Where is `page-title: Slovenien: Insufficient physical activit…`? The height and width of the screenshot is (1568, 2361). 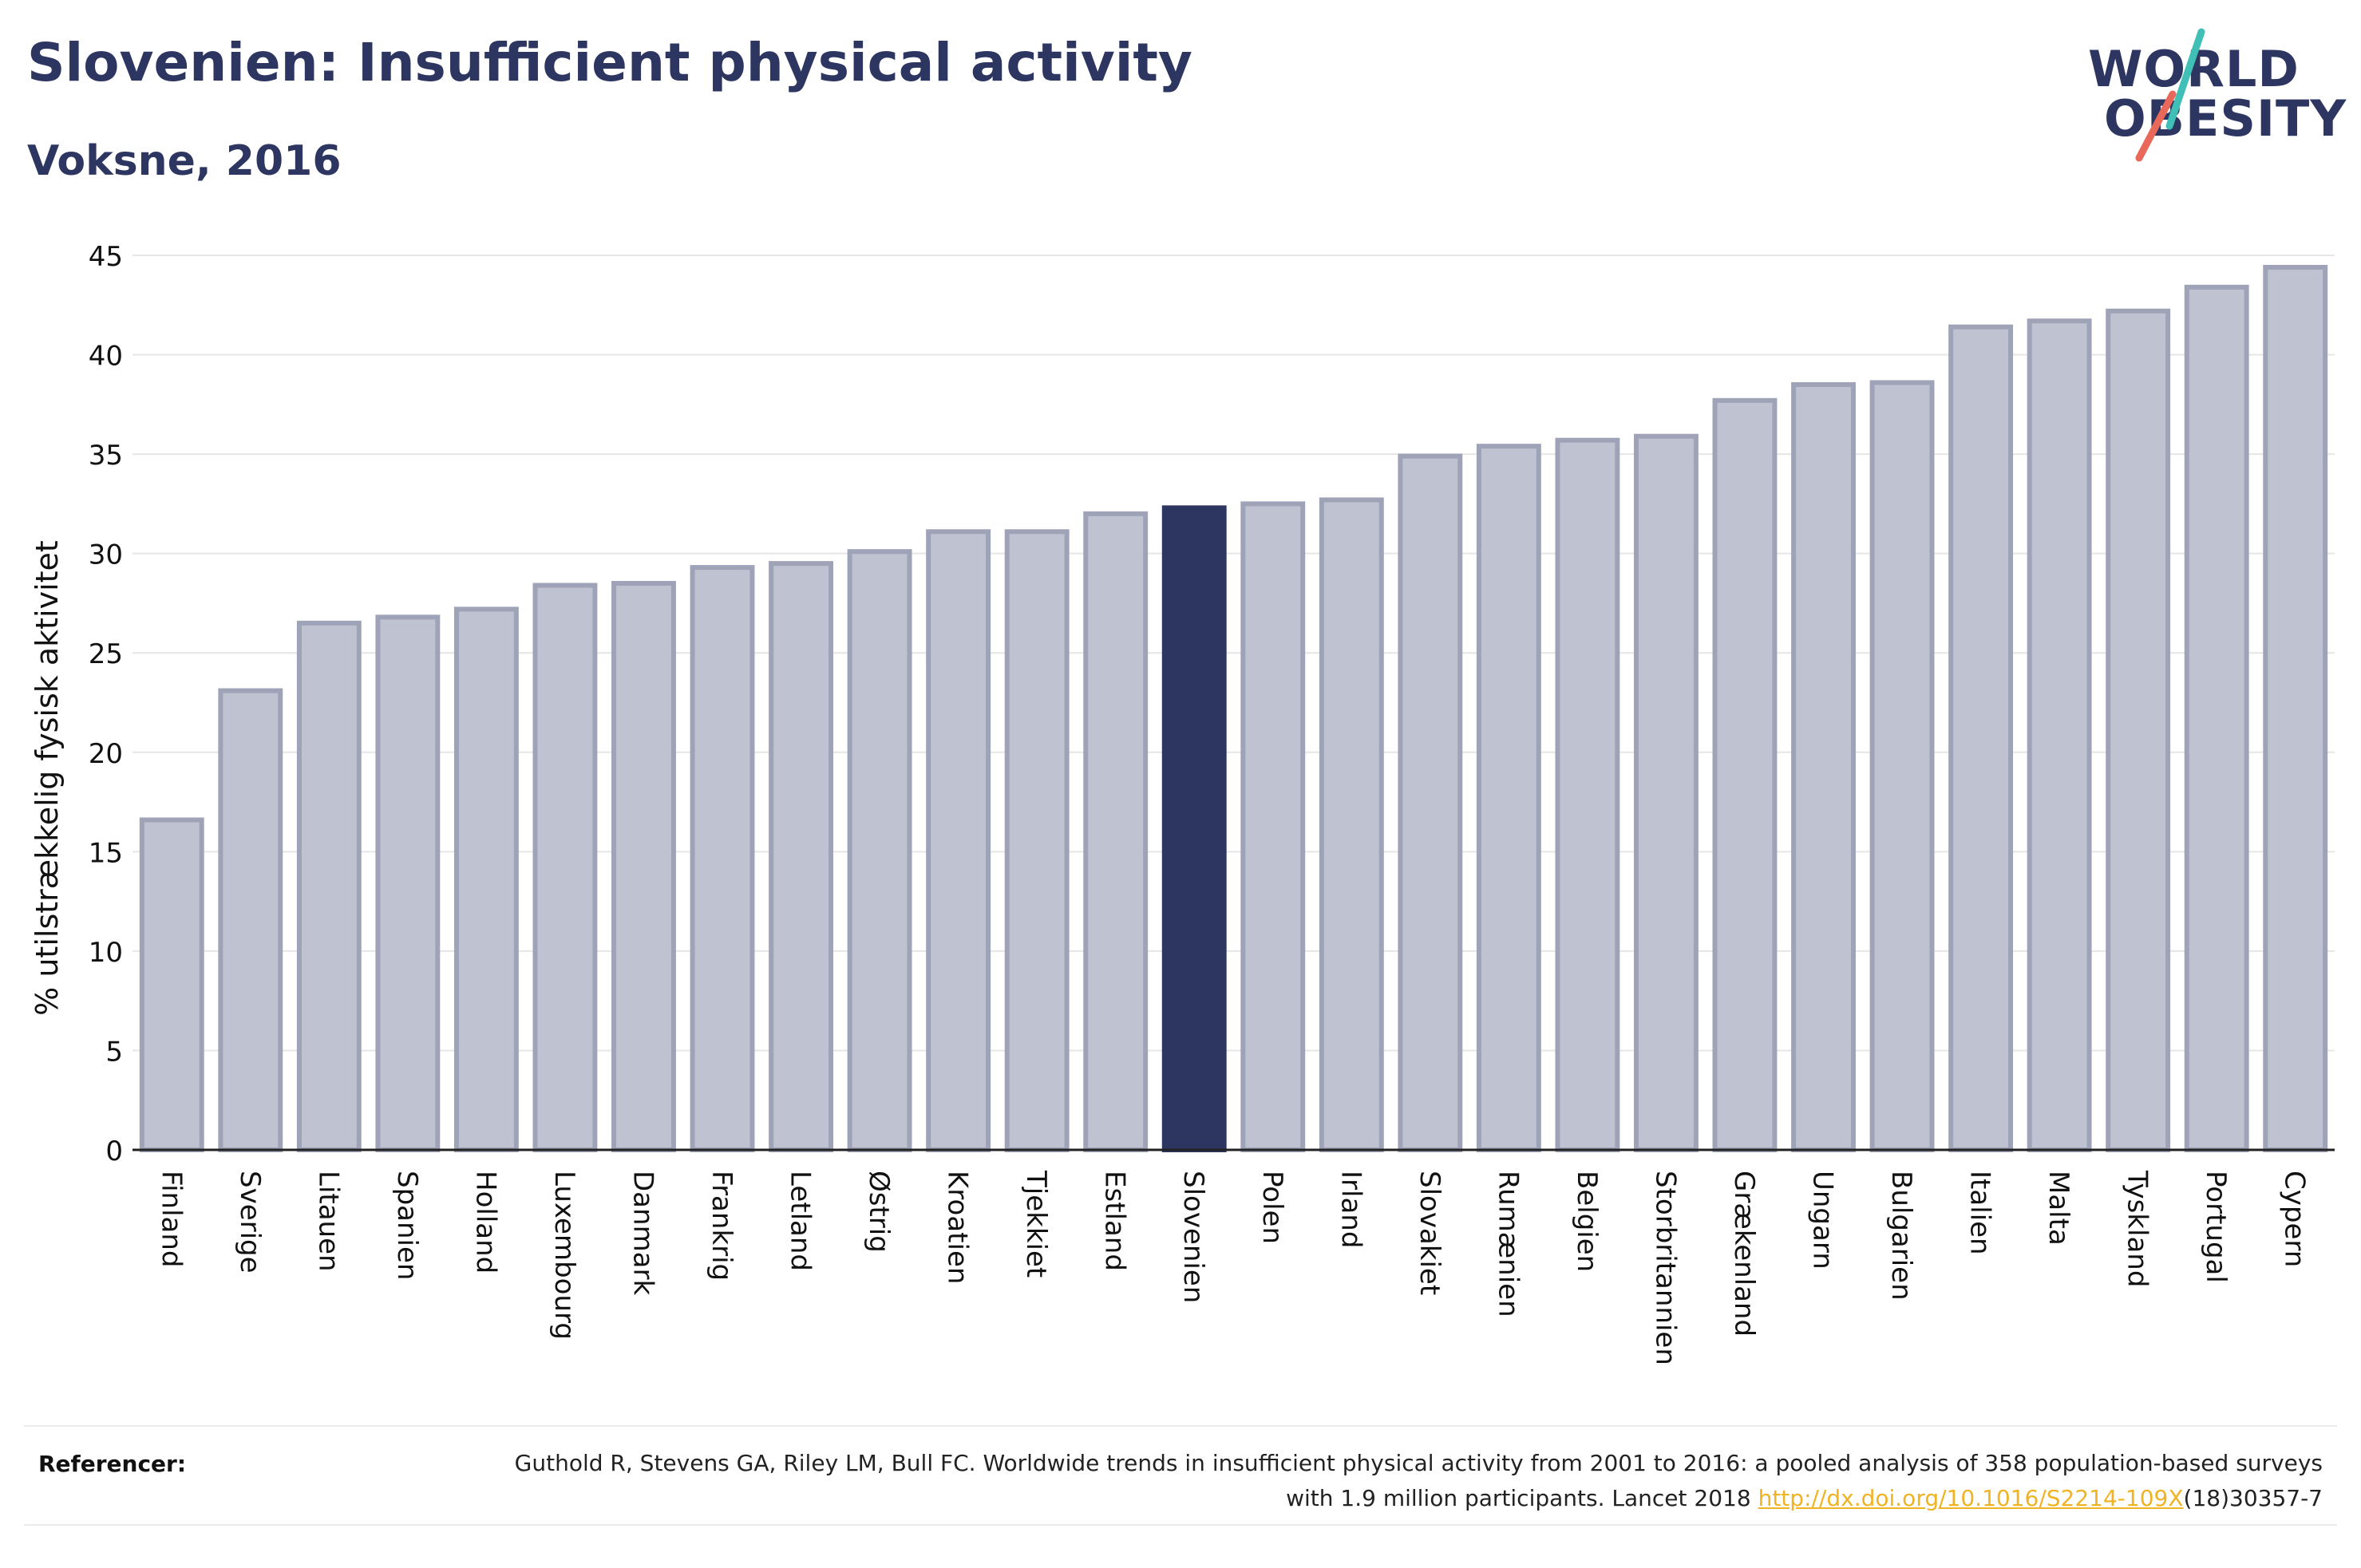
page-title: Slovenien: Insufficient physical activit… is located at coordinates (609, 62).